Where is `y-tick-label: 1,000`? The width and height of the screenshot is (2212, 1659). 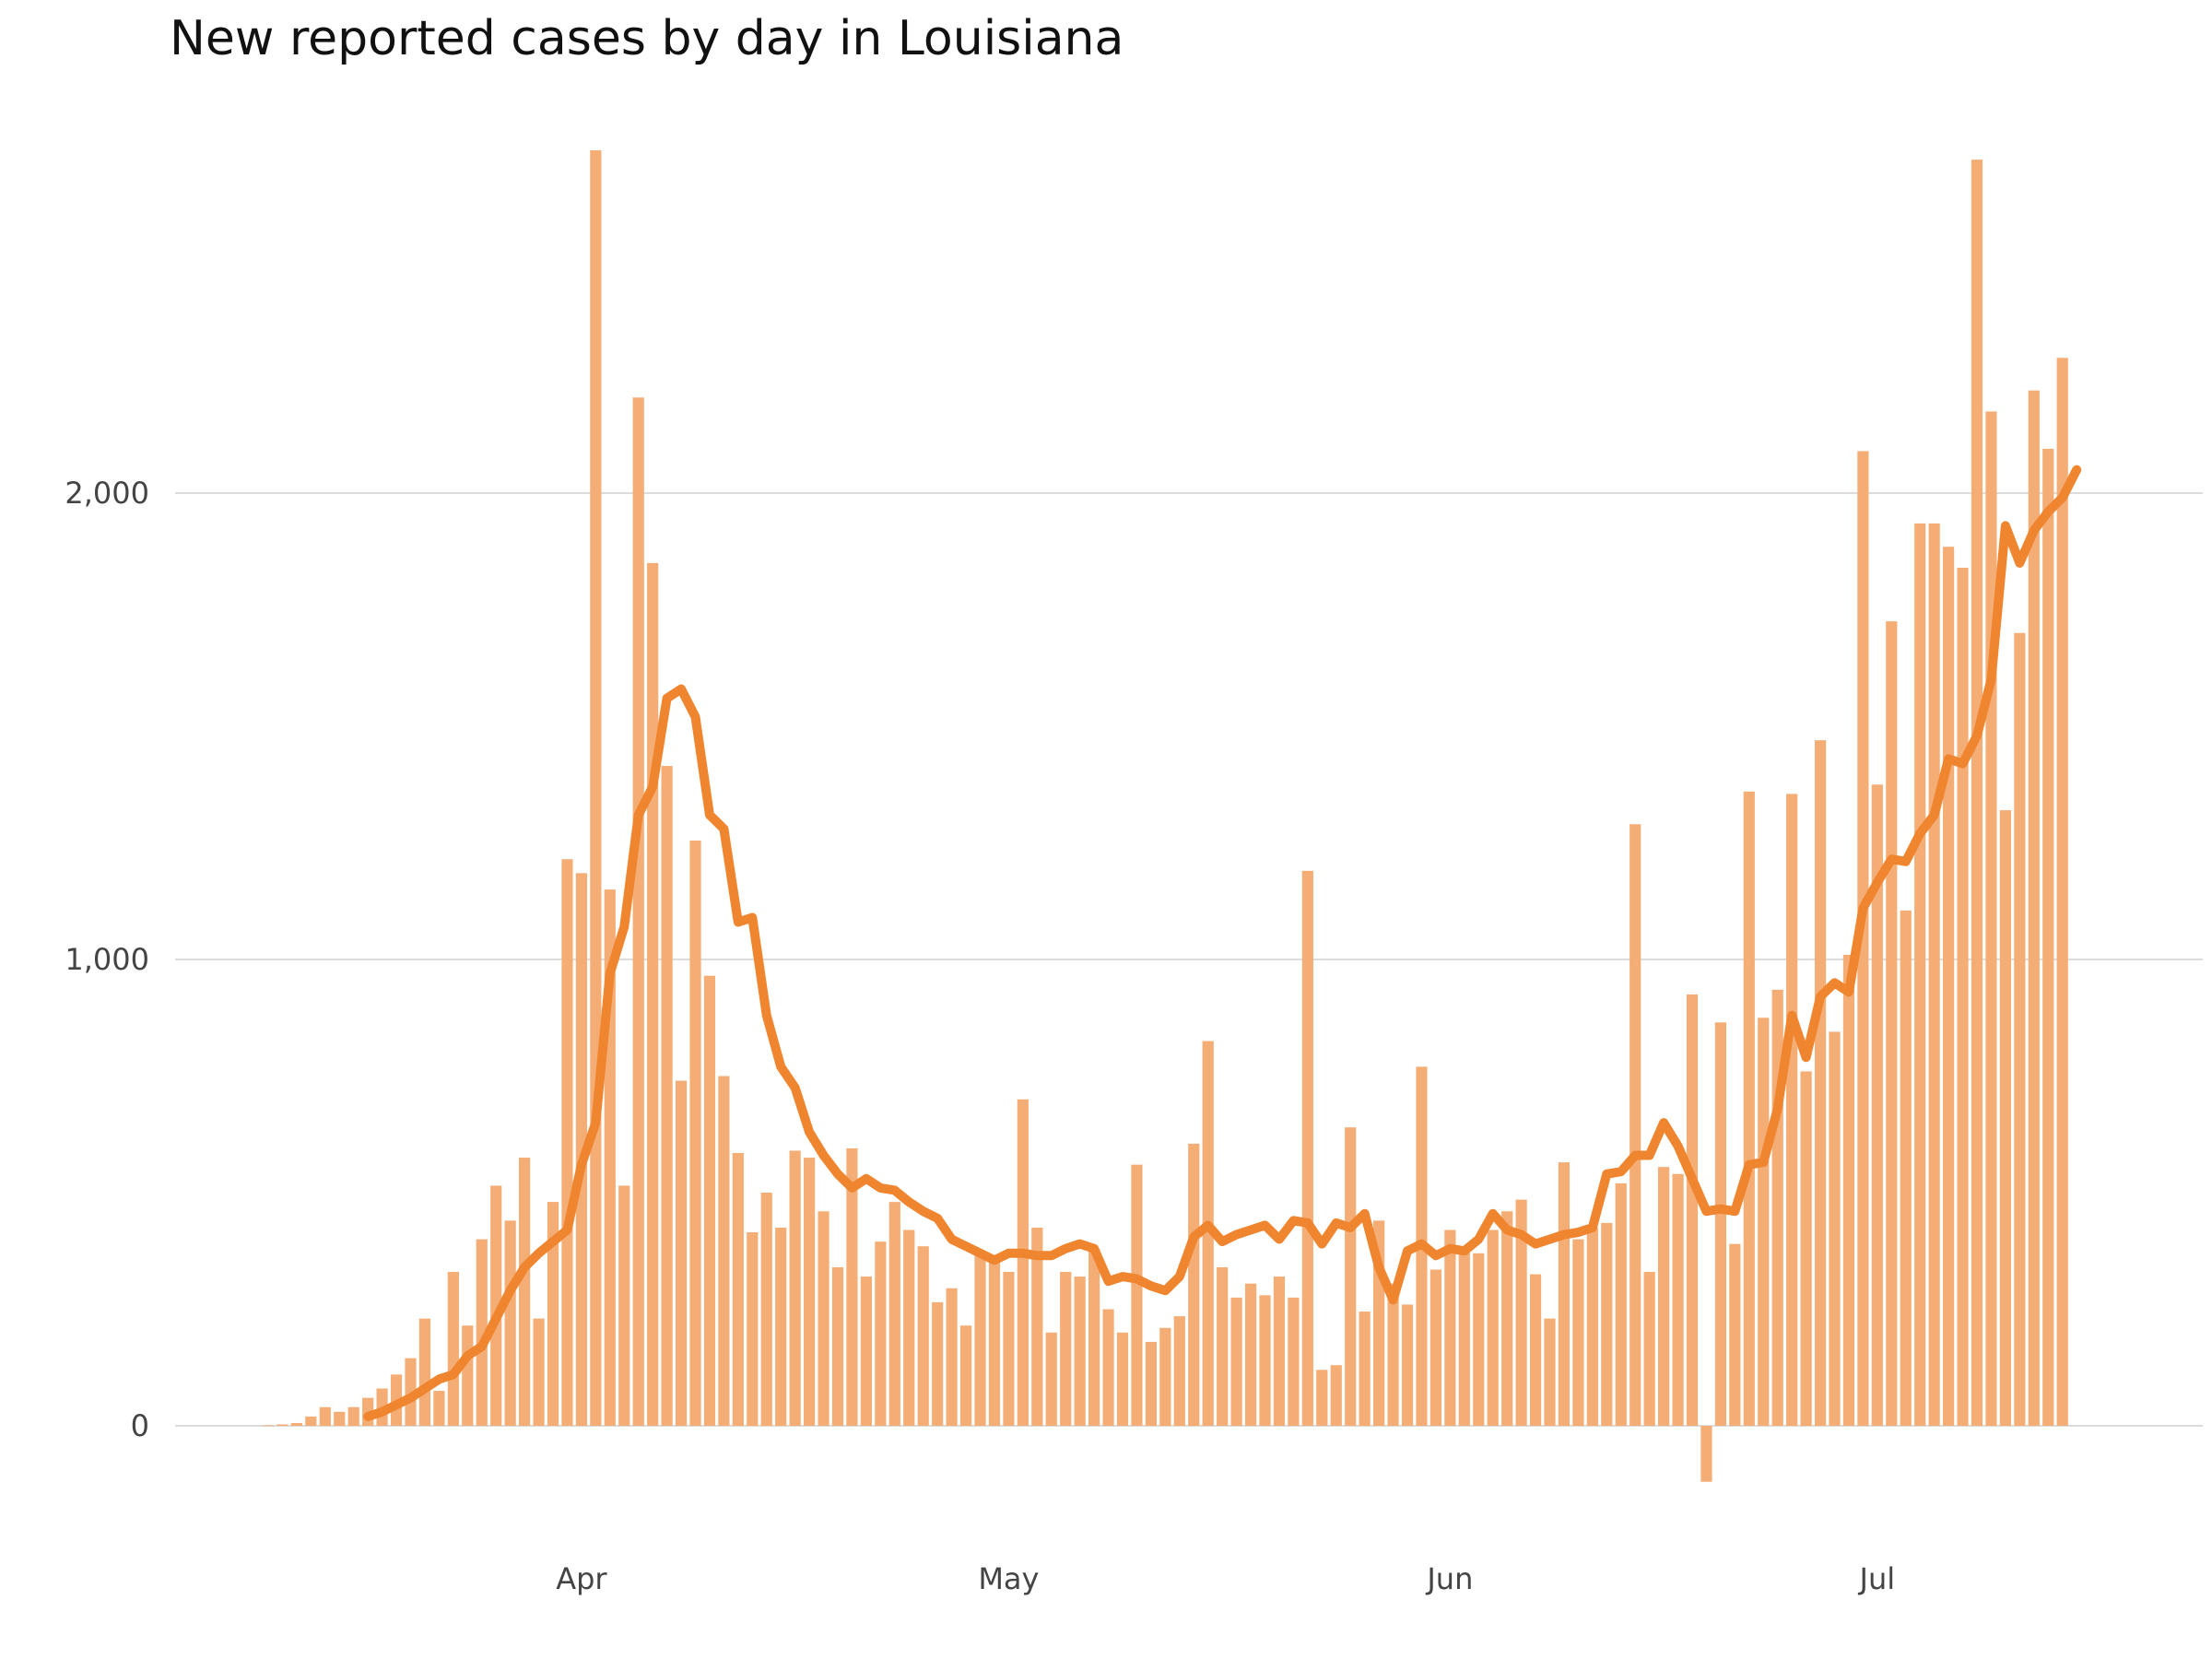 y-tick-label: 1,000 is located at coordinates (107, 959).